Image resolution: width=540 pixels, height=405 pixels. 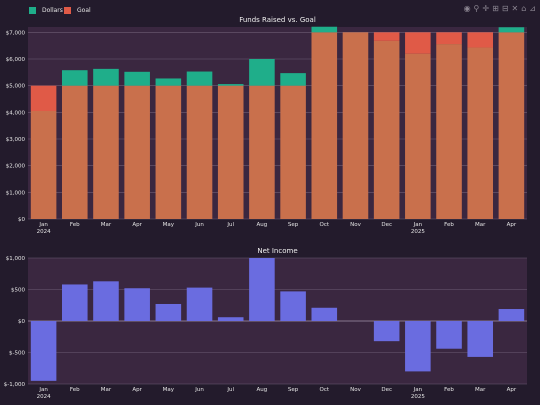 I want to click on x-tick-label-0-12-year: 2025, so click(x=418, y=232).